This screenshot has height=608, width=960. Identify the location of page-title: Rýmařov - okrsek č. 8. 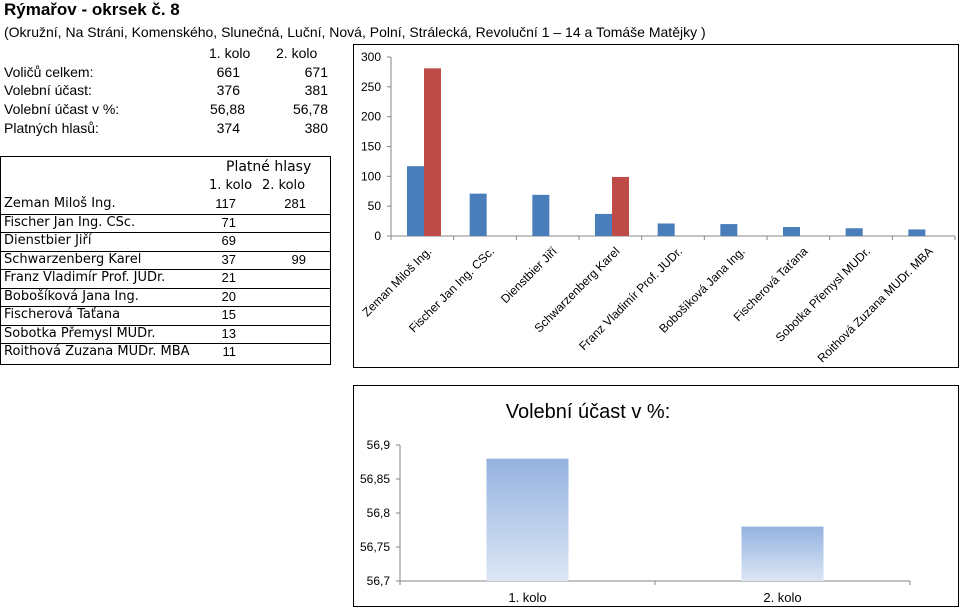
(92, 9).